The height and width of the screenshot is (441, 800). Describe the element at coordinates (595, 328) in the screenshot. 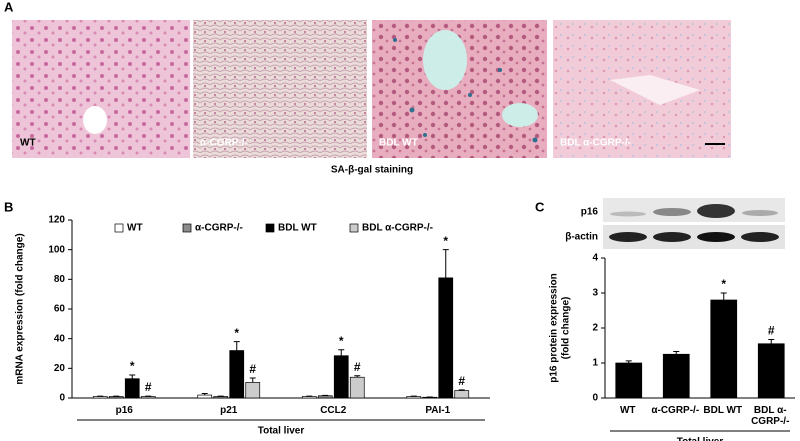

I see `y-tick-label: 2` at that location.